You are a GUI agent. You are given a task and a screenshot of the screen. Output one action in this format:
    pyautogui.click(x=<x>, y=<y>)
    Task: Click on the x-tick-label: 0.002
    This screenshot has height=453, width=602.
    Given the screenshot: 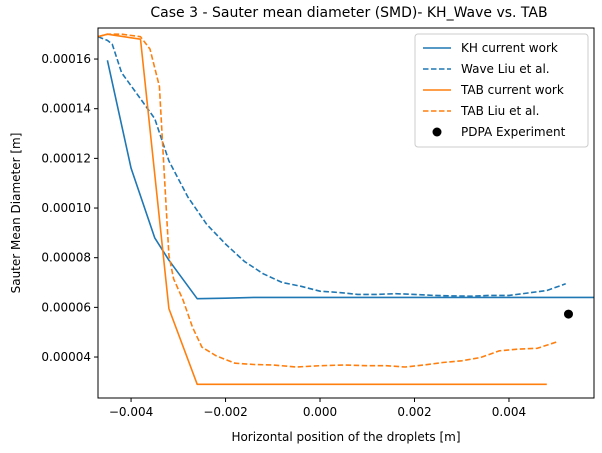 What is the action you would take?
    pyautogui.click(x=414, y=412)
    